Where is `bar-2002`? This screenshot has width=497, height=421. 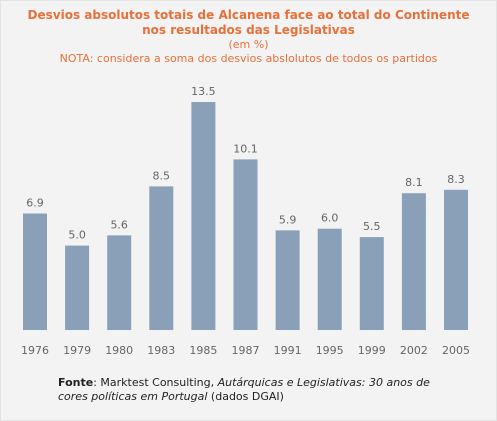 bar-2002 is located at coordinates (413, 261).